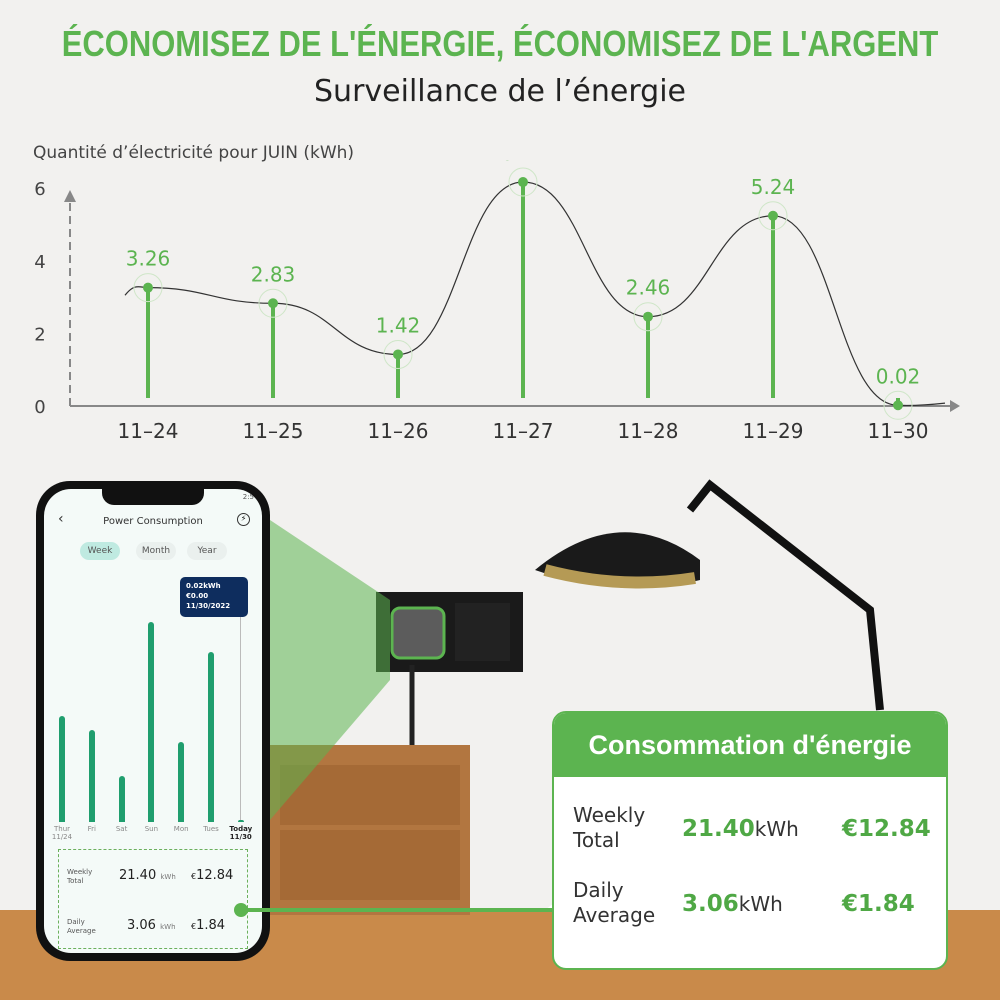  Describe the element at coordinates (211, 925) in the screenshot. I see `daily-cost: 1.84` at that location.